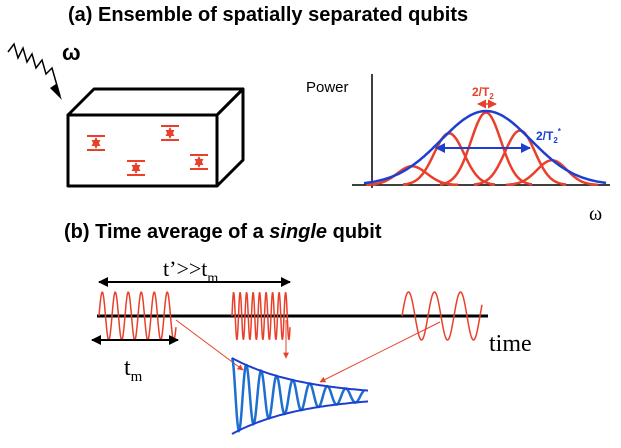 The height and width of the screenshot is (448, 621). I want to click on sample-box, so click(155, 137).